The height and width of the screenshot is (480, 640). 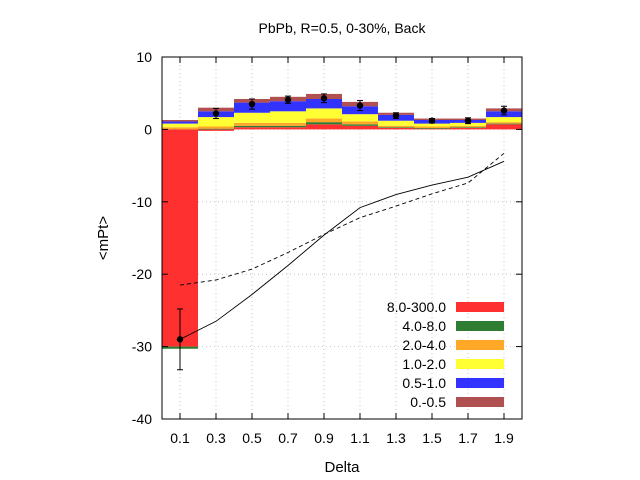 What do you see at coordinates (424, 345) in the screenshot?
I see `legend-label: 2.0-4.0` at bounding box center [424, 345].